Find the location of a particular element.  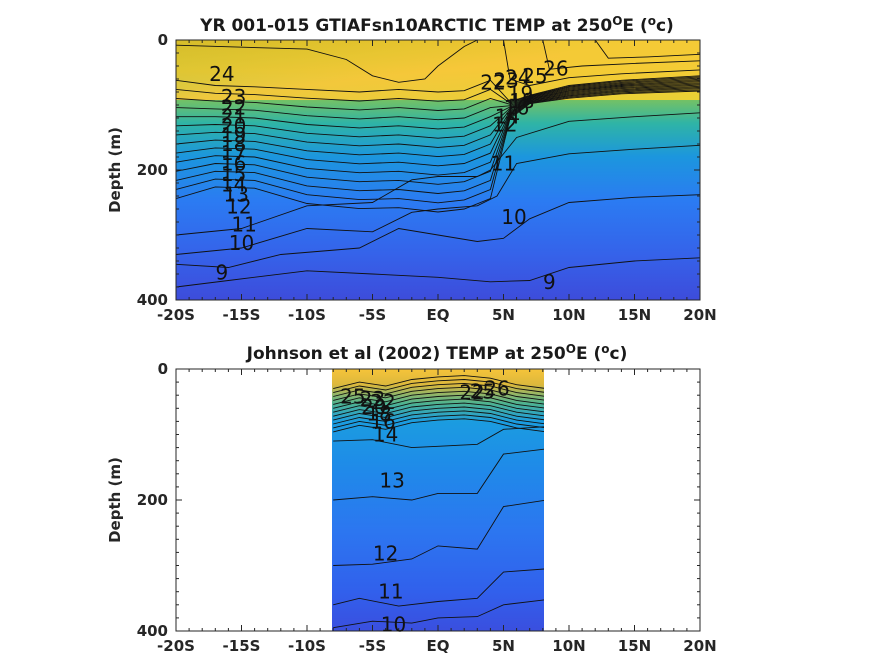

isotherm-label: 21 is located at coordinates (233, 117).